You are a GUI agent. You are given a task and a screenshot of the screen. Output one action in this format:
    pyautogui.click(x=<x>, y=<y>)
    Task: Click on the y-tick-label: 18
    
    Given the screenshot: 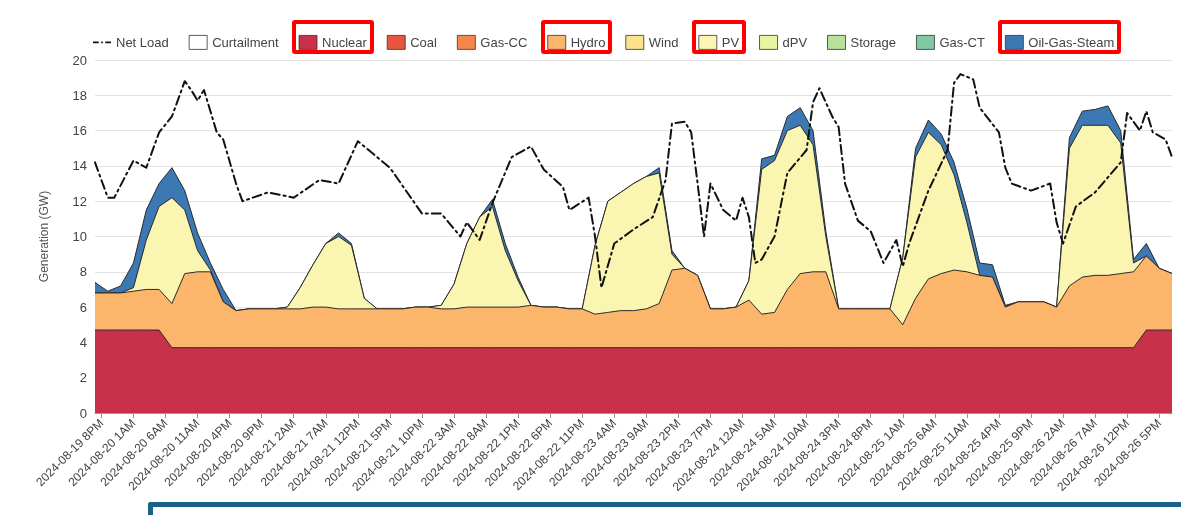 What is the action you would take?
    pyautogui.click(x=79, y=95)
    